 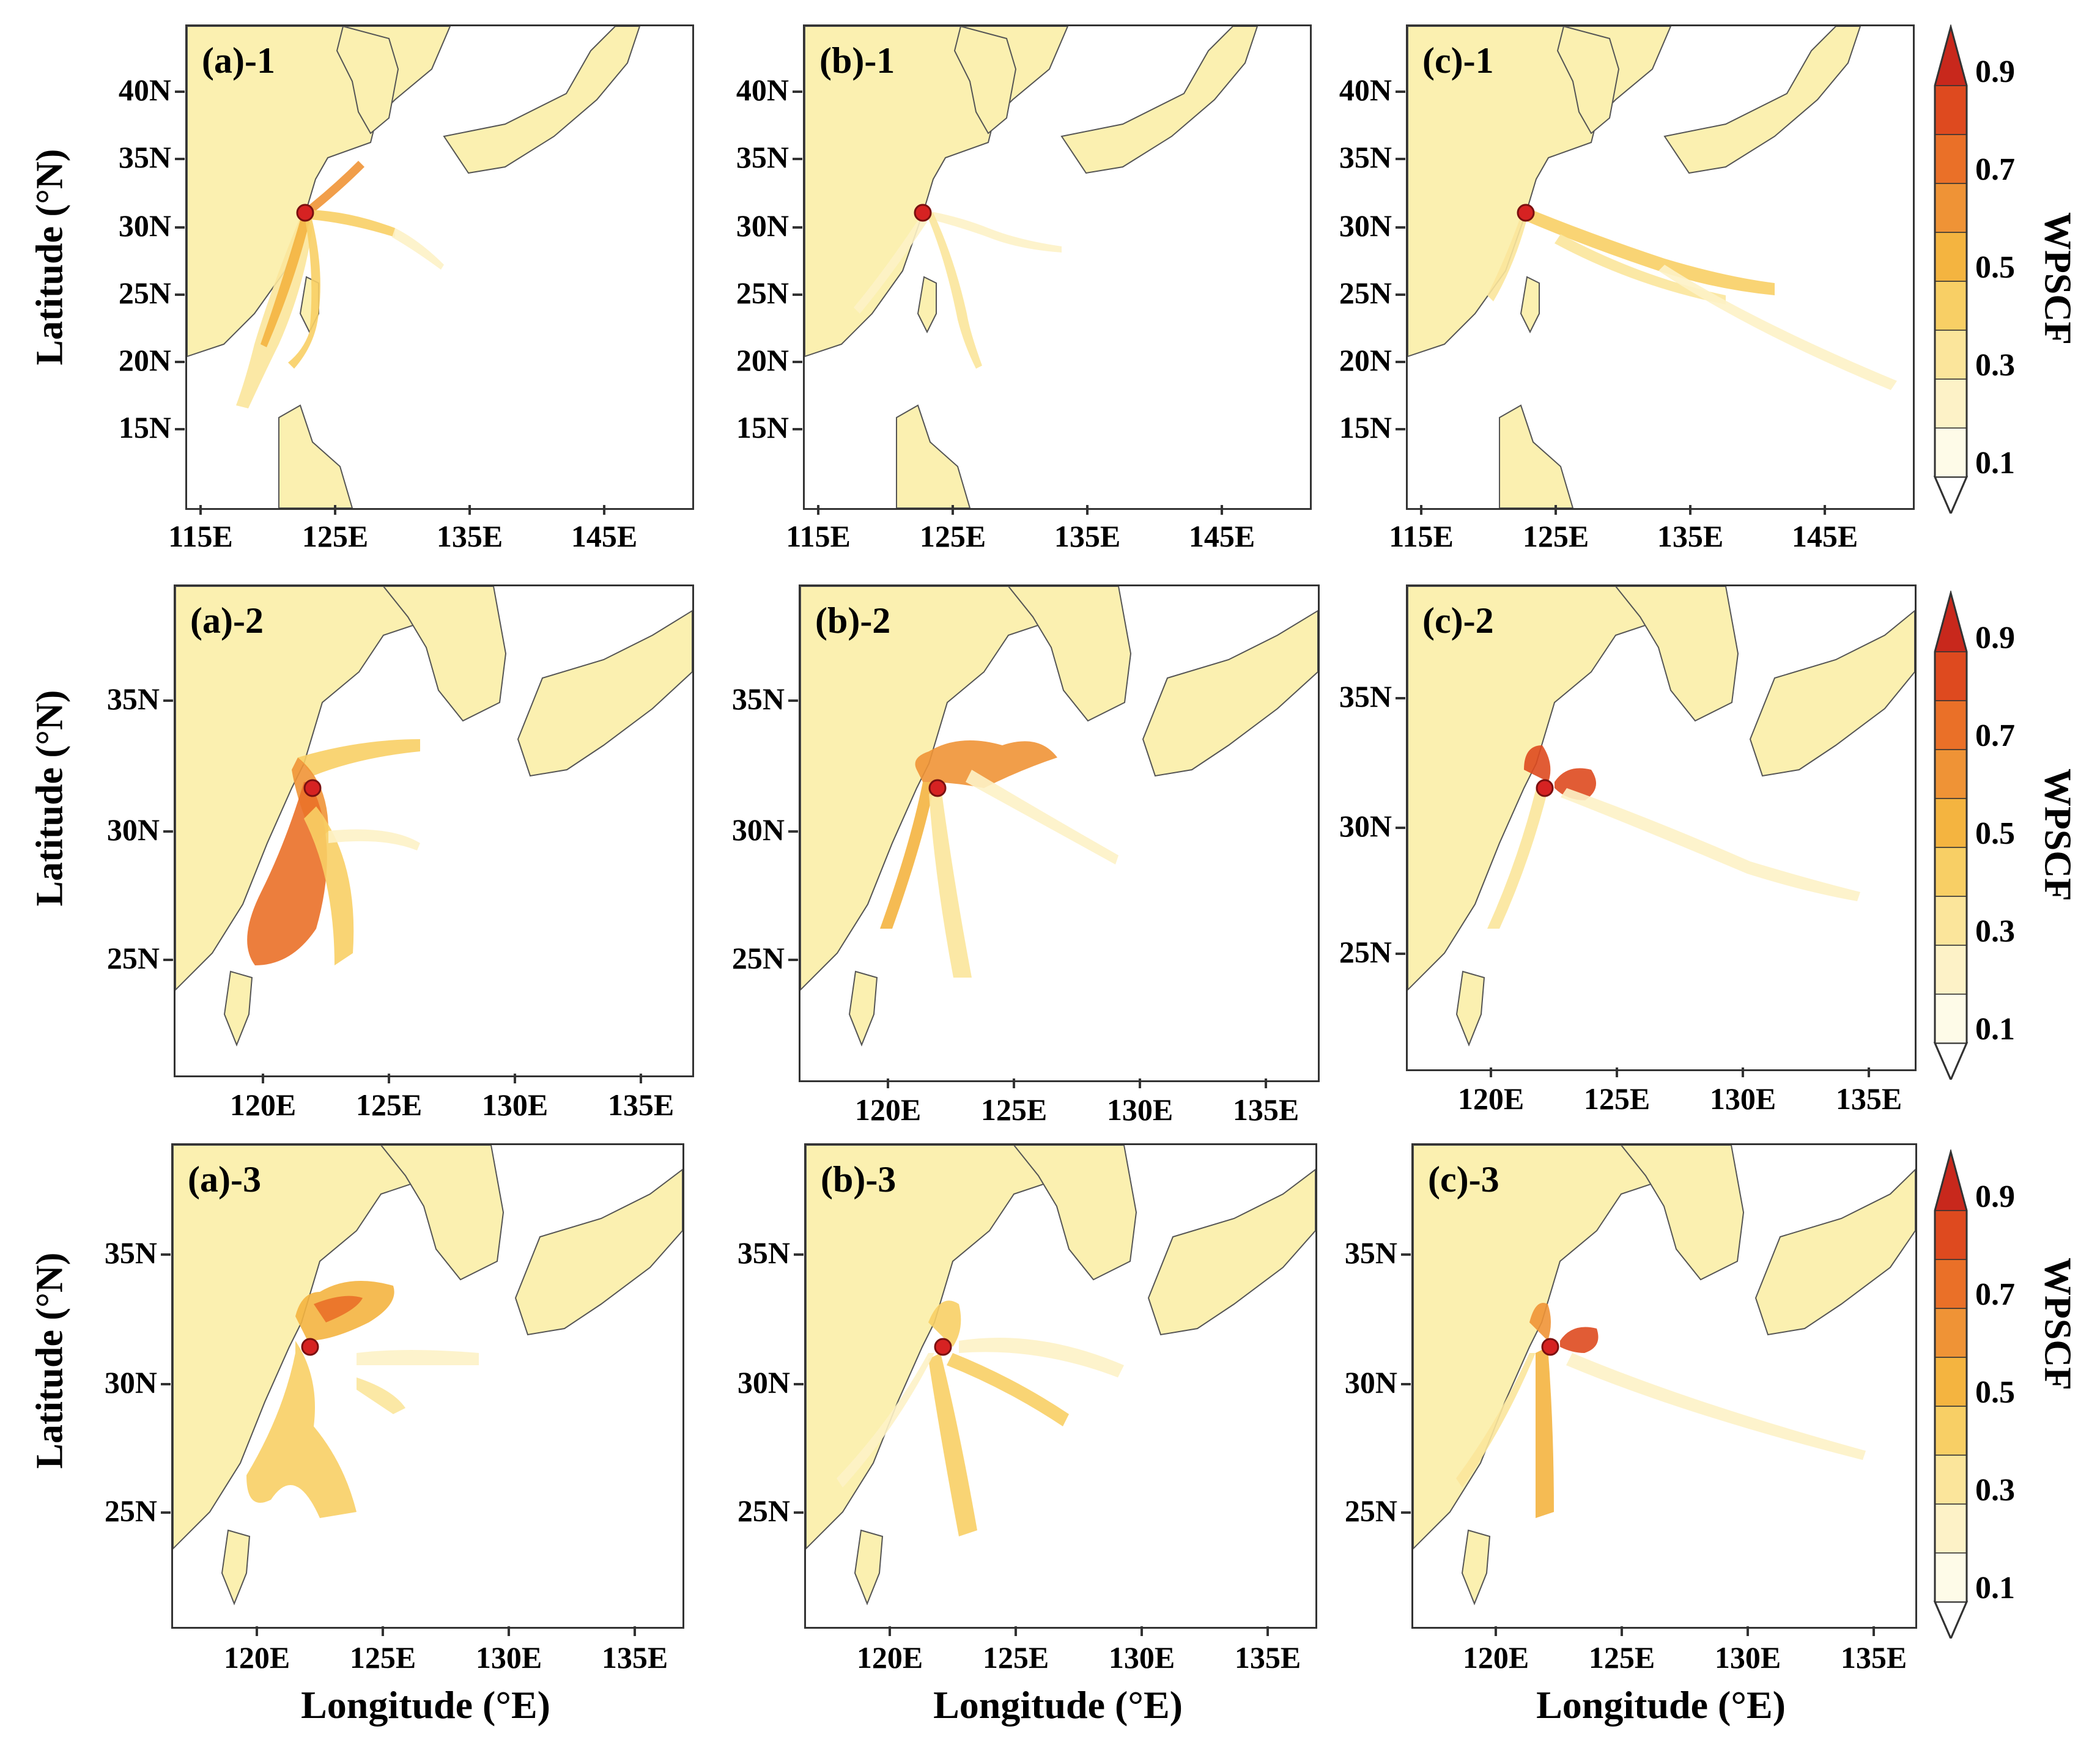 I want to click on y-tick-label: 15N, so click(x=1359, y=427).